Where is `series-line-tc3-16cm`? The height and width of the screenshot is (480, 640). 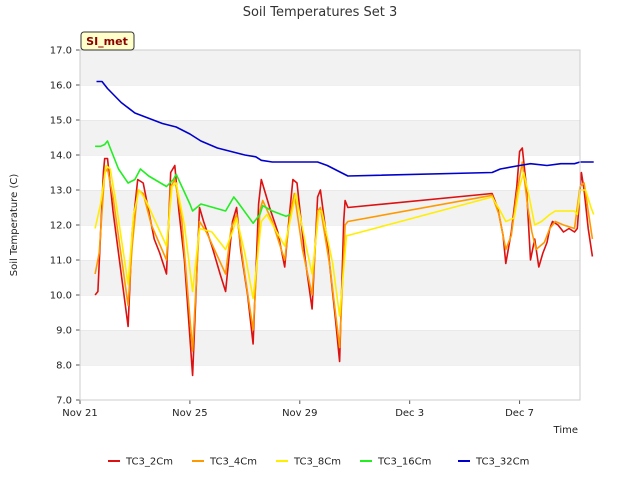 series-line-tc3-16cm is located at coordinates (193, 182).